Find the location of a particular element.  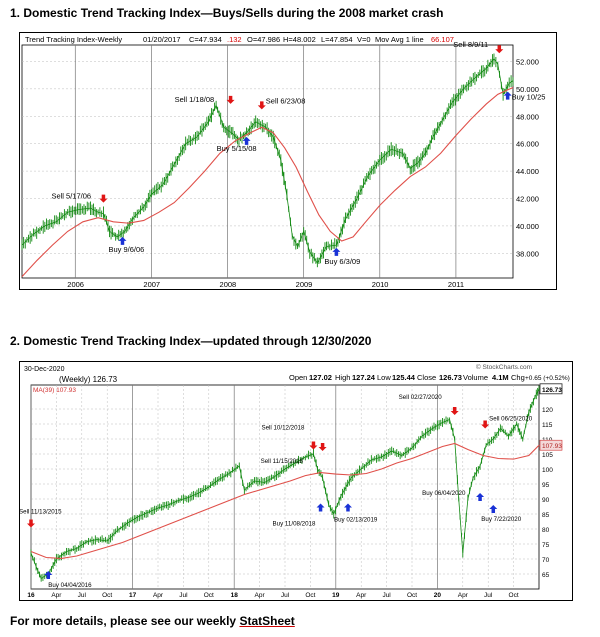

y-tick-label: 75 is located at coordinates (546, 545).